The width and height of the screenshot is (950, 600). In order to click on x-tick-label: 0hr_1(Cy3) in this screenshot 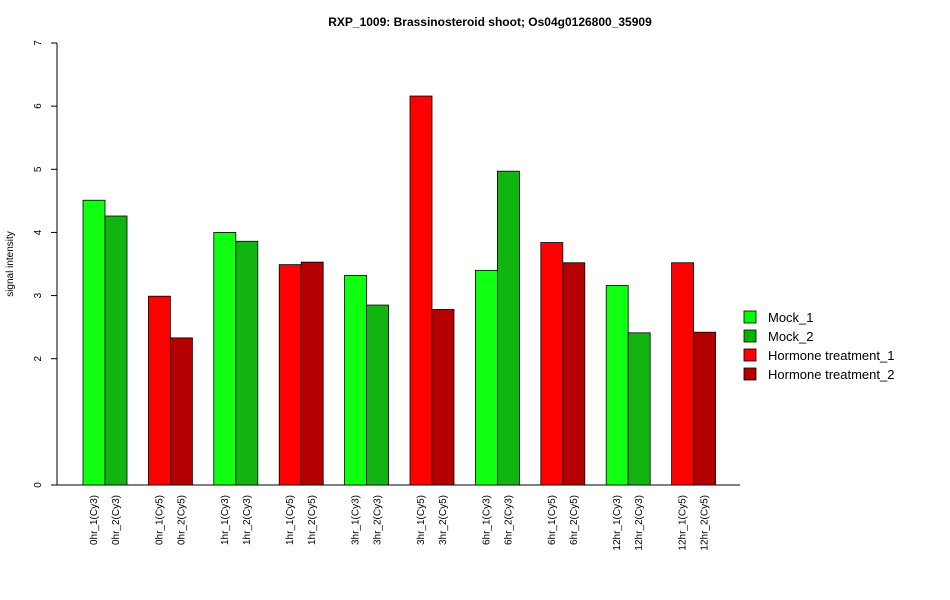, I will do `click(94, 520)`.